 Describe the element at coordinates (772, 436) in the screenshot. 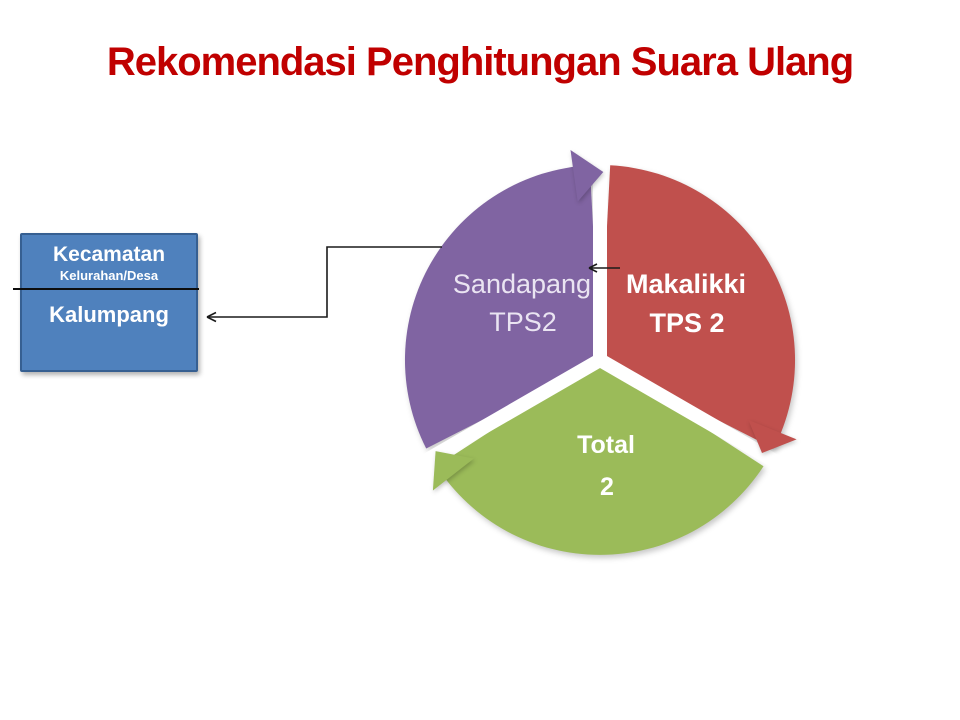

I see `makalikki-arrowhead-icon` at that location.